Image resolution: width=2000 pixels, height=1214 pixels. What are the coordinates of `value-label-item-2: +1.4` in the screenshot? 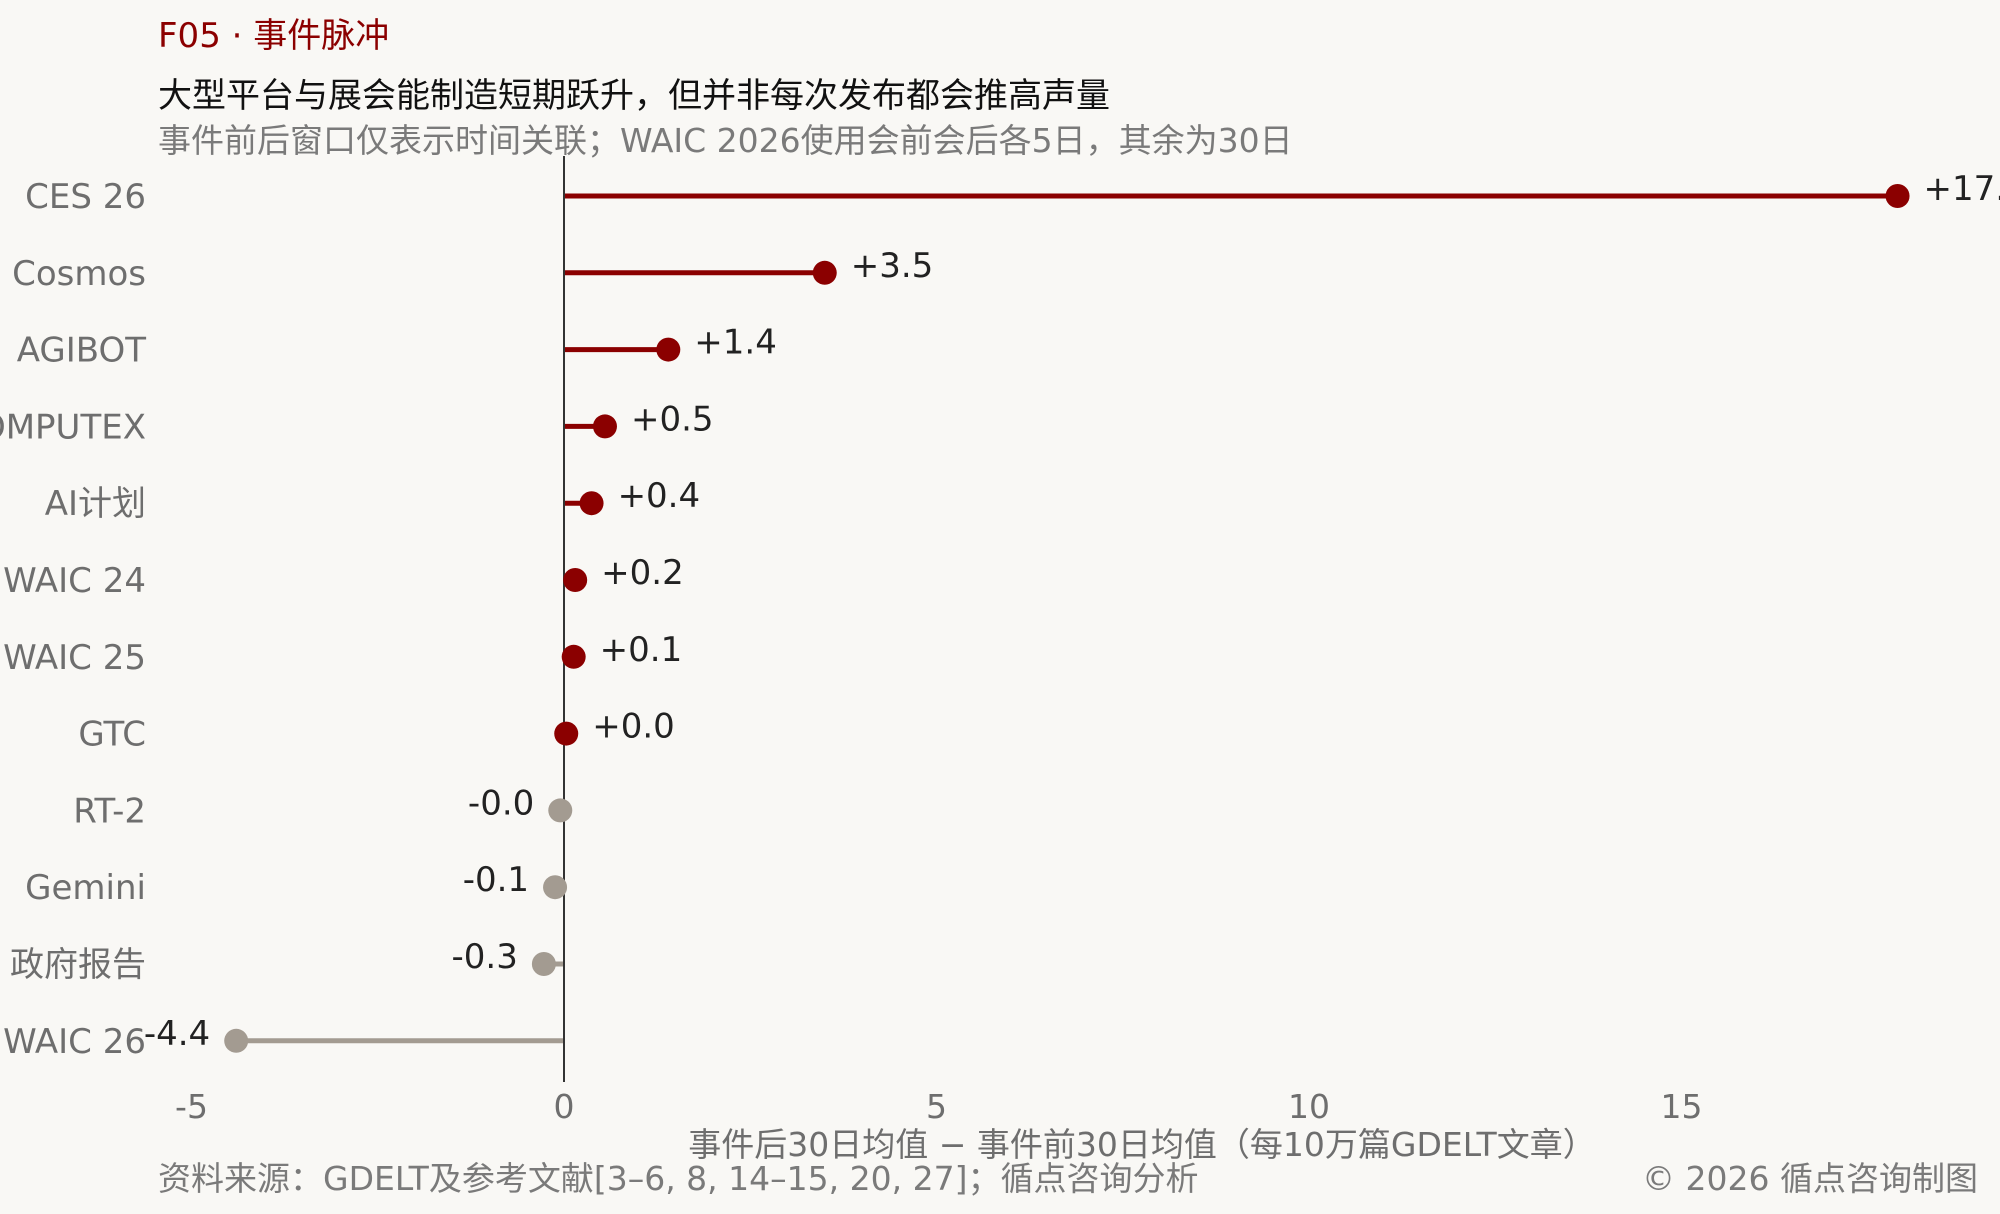 It's located at (735, 343).